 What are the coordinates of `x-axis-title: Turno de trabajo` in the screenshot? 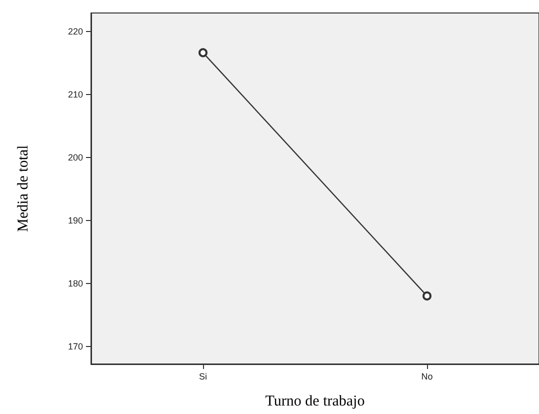 It's located at (315, 402).